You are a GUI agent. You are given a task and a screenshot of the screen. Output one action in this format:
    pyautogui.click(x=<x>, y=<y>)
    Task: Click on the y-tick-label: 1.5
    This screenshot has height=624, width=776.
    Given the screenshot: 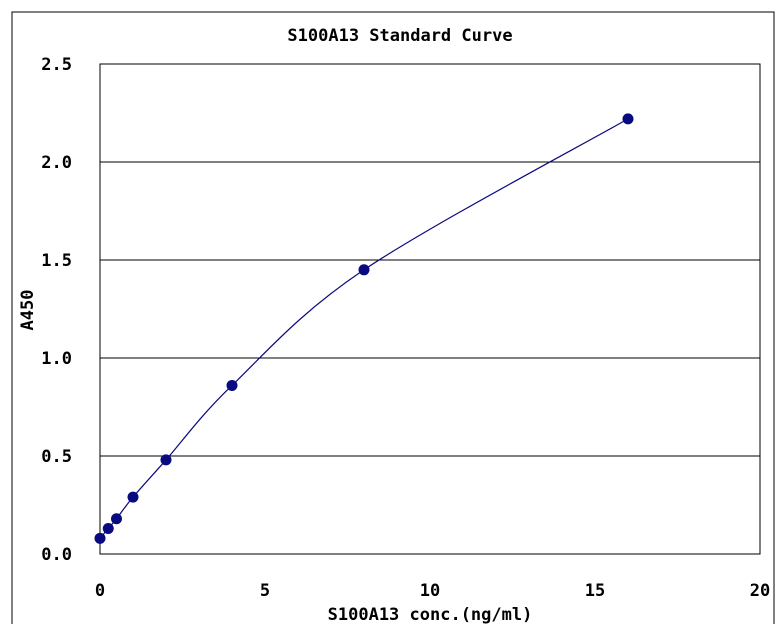 What is the action you would take?
    pyautogui.click(x=56, y=261)
    